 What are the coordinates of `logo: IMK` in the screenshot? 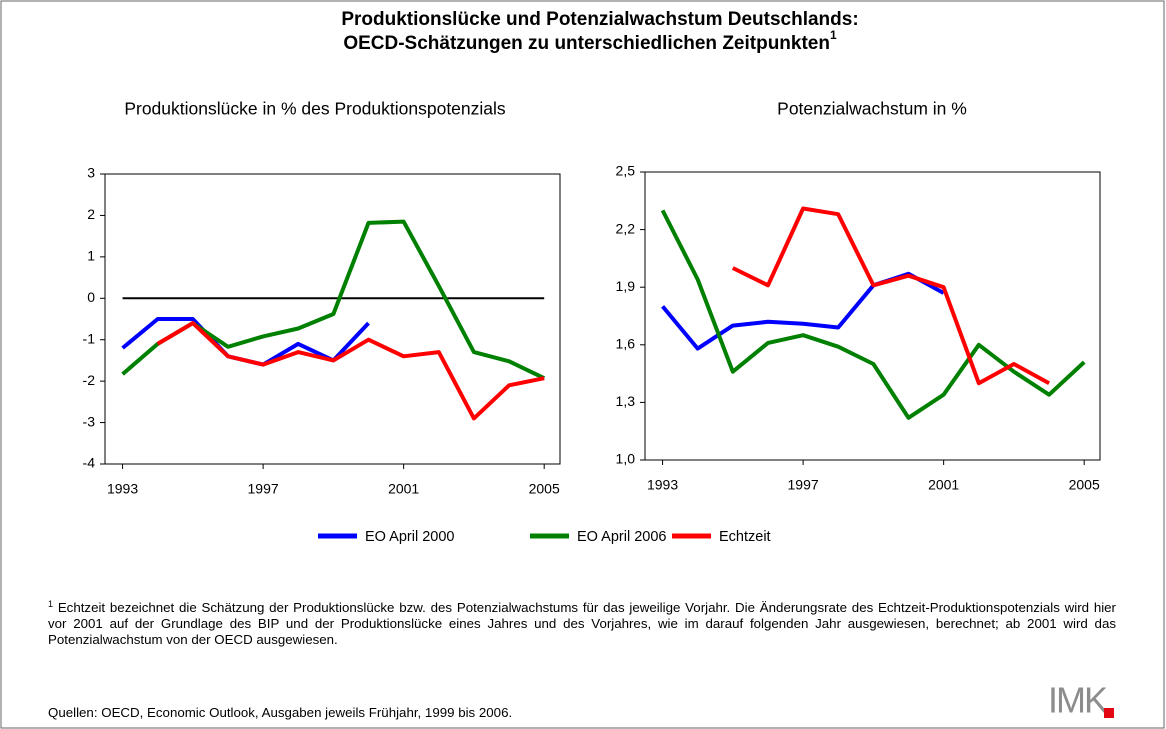 It's located at (1081, 700).